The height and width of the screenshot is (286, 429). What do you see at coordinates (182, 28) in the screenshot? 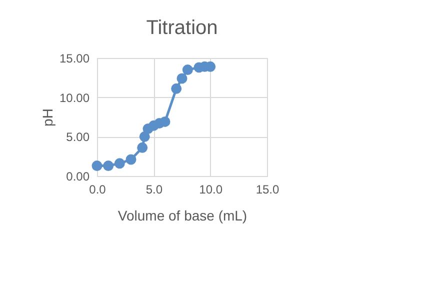
I see `chart-title: Titration` at bounding box center [182, 28].